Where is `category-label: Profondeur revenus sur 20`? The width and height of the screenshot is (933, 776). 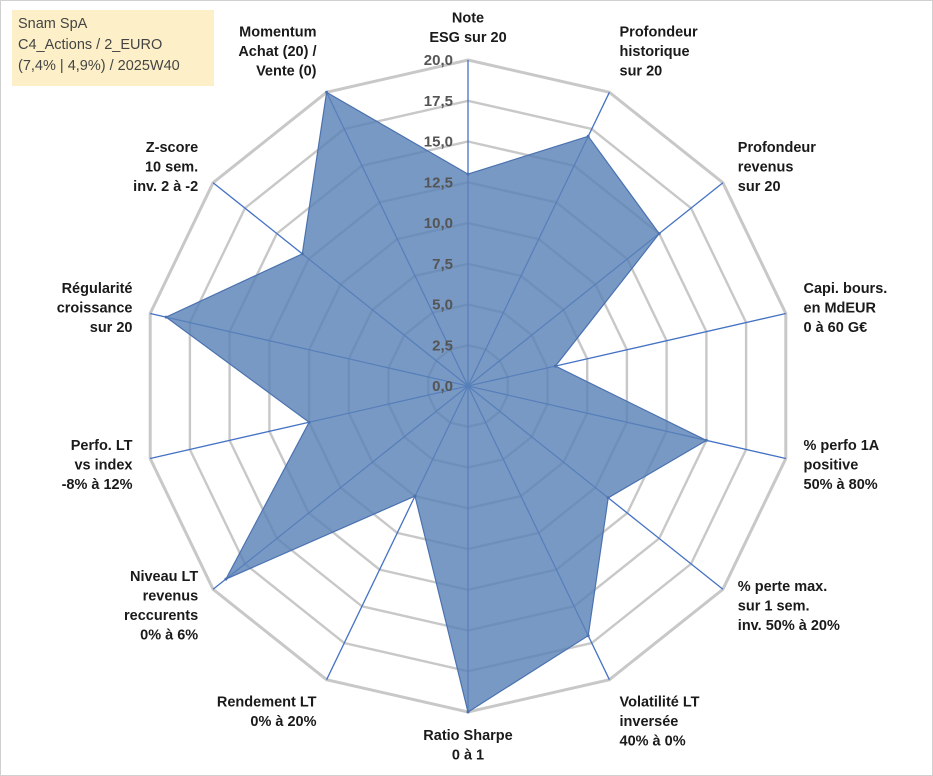
category-label: Profondeur revenus sur 20 is located at coordinates (777, 167).